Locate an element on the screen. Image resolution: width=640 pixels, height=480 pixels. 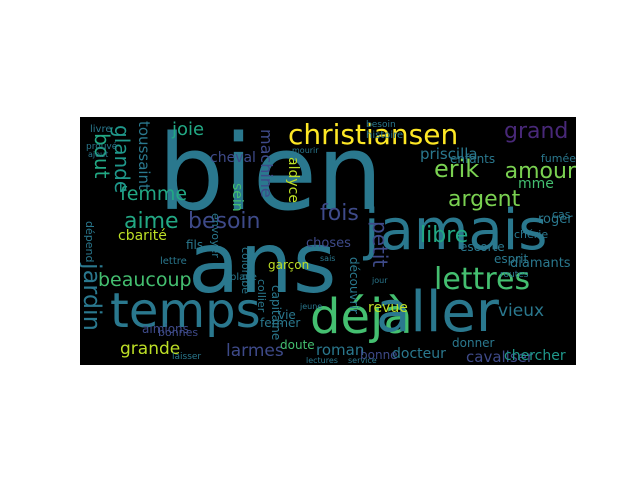
word: vieux is located at coordinates (521, 311).